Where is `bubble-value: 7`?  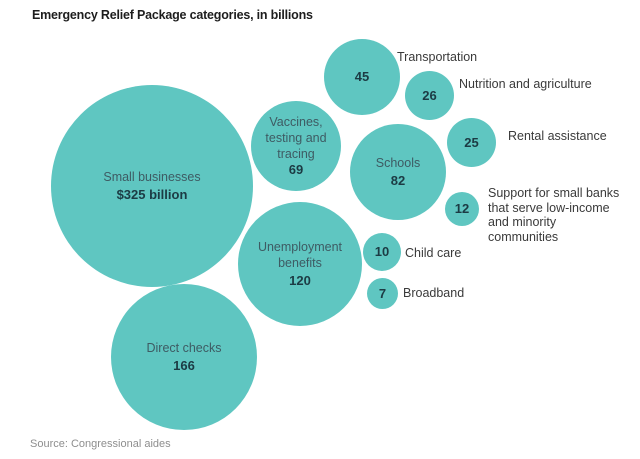
bubble-value: 7 is located at coordinates (382, 293).